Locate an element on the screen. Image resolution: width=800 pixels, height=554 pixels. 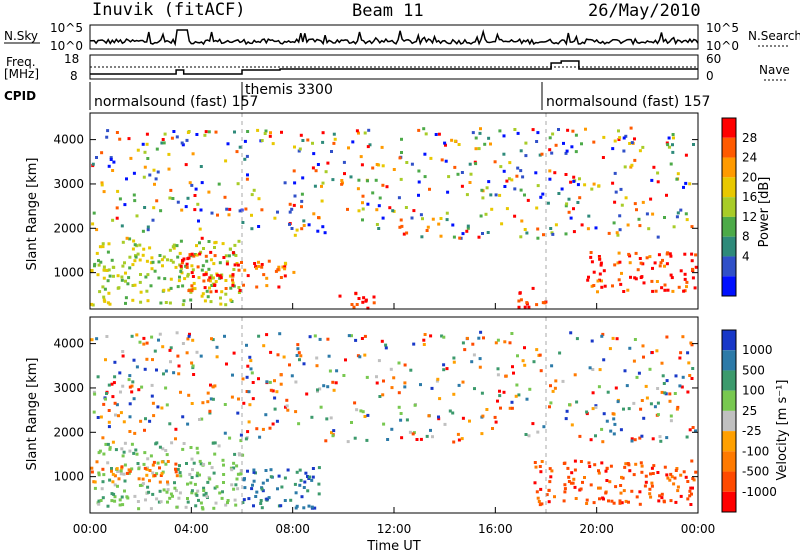
xtick-label-6: 00:00 is located at coordinates (698, 529).